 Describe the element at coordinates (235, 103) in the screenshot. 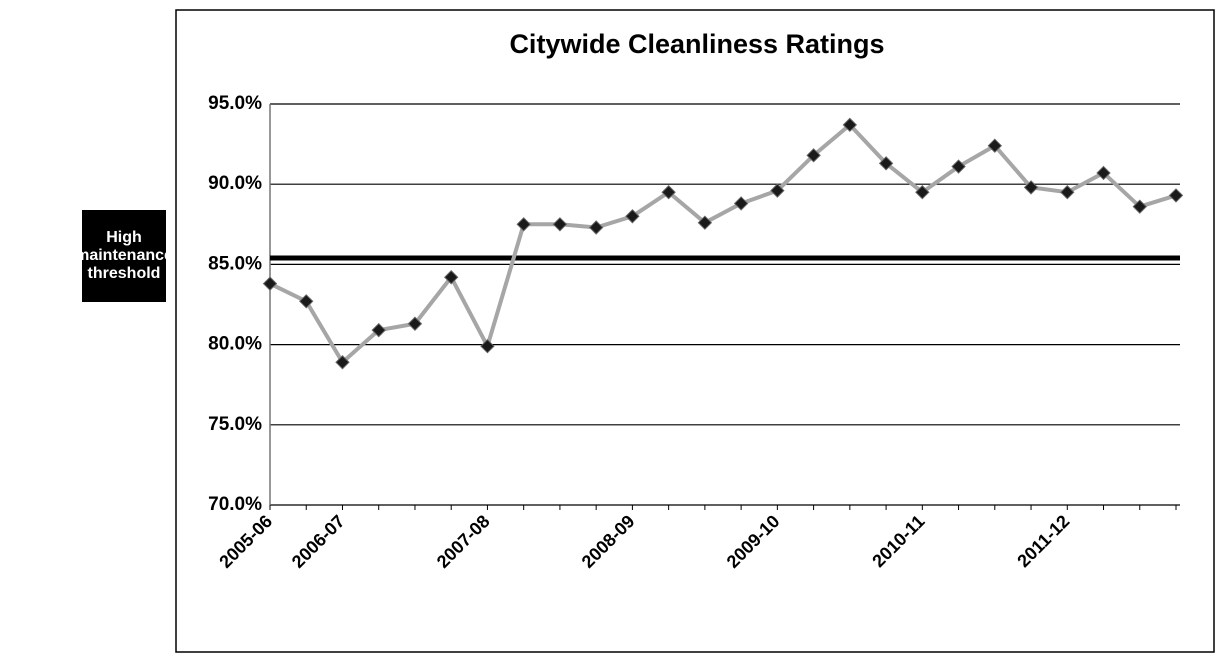

I see `y-tick-label: 95.0%` at that location.